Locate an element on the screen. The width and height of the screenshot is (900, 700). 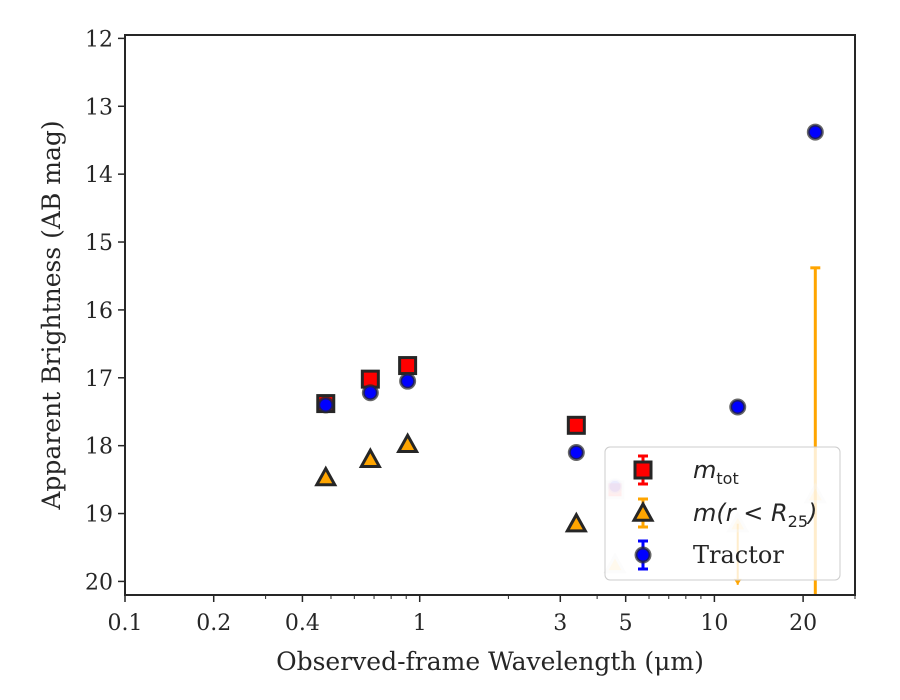
x-tick-label: 20 is located at coordinates (803, 623).